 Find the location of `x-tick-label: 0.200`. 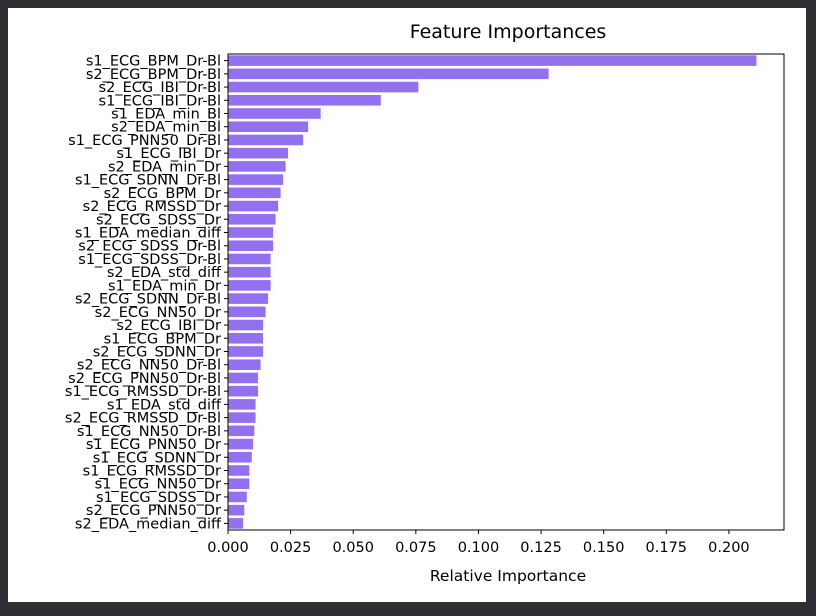

x-tick-label: 0.200 is located at coordinates (729, 548).